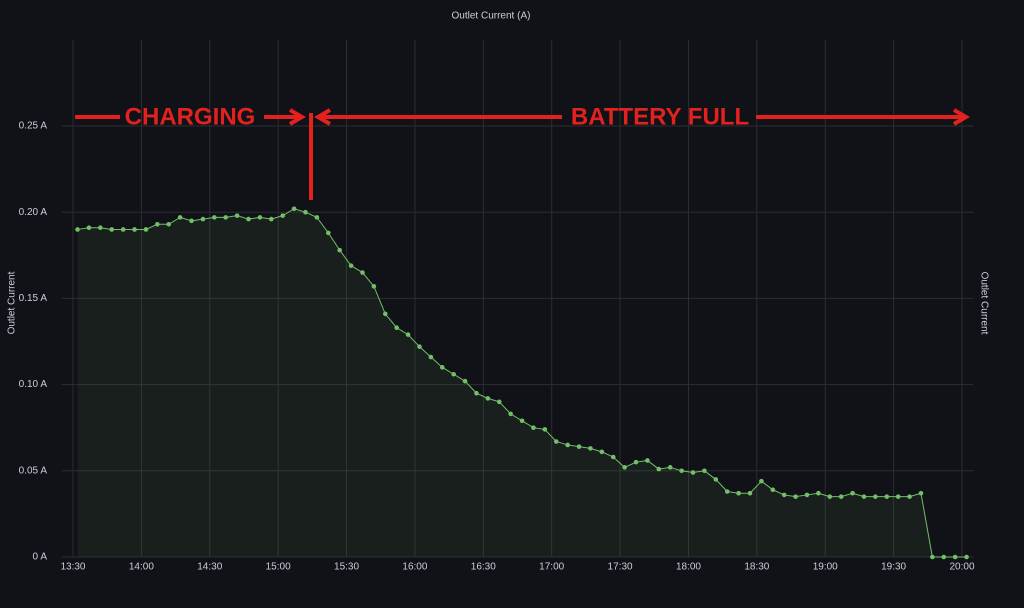 The height and width of the screenshot is (608, 1024). What do you see at coordinates (190, 116) in the screenshot?
I see `annotation: CHARGING` at bounding box center [190, 116].